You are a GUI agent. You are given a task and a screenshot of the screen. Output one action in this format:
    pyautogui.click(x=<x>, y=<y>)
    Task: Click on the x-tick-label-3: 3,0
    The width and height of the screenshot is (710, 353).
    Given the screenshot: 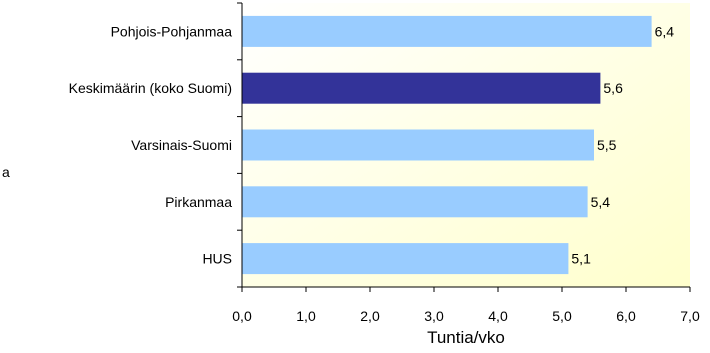 What is the action you would take?
    pyautogui.click(x=434, y=316)
    